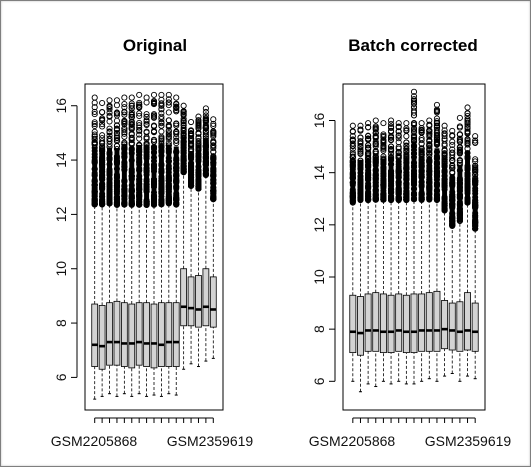 Image resolution: width=531 pixels, height=467 pixels. Describe the element at coordinates (352, 441) in the screenshot. I see `x-tick-label-first-batch-corrected: GSM2205868` at that location.